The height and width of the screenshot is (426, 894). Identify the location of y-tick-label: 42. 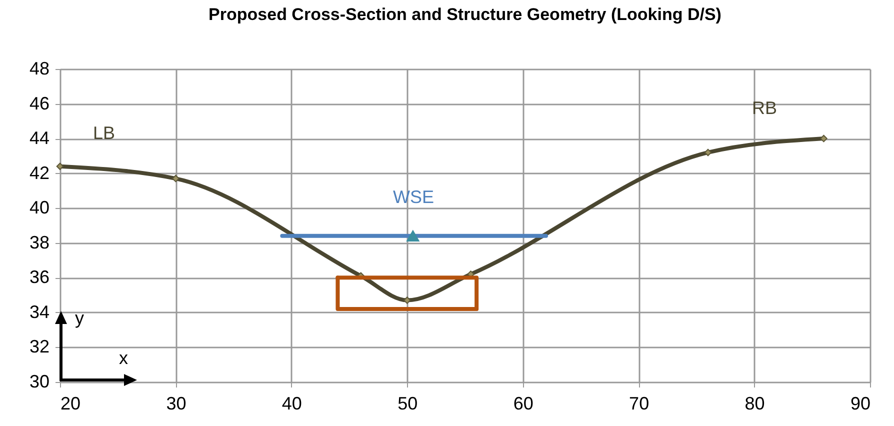
(39, 172).